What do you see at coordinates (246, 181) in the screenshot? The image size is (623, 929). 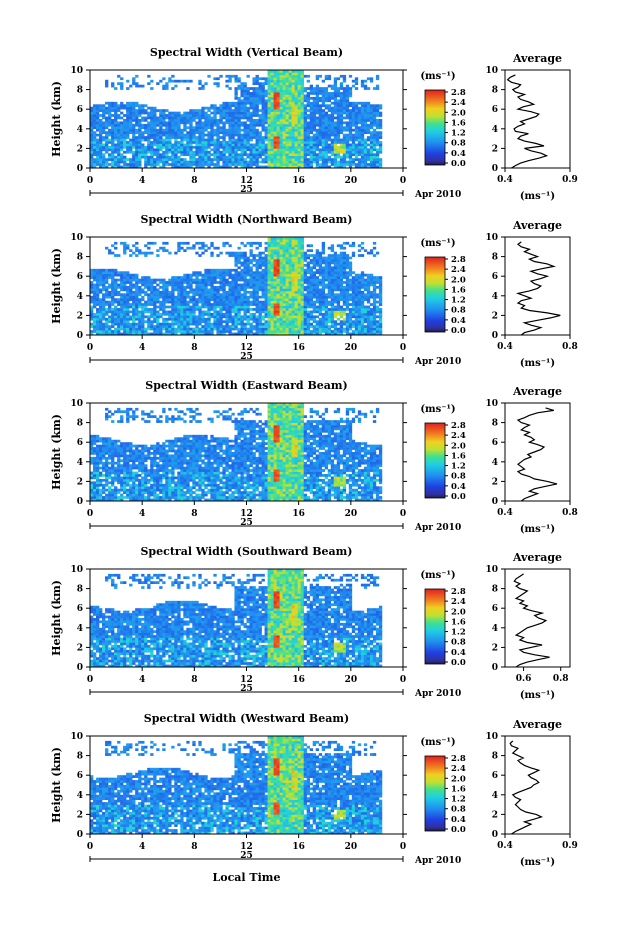 I see `x-tick-label: 12` at bounding box center [246, 181].